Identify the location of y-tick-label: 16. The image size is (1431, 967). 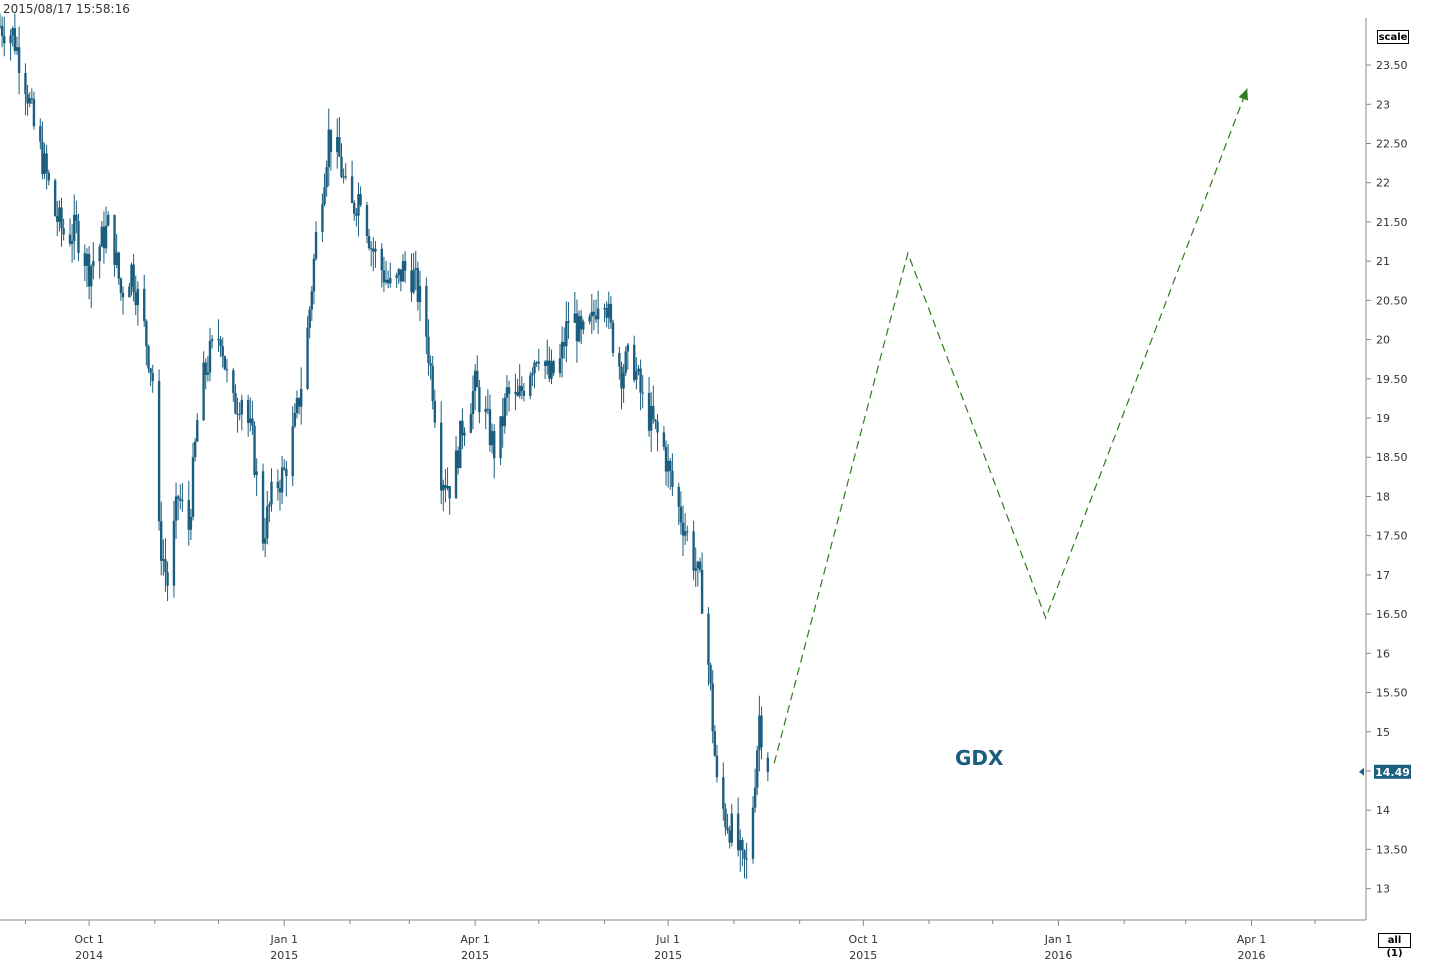
(1383, 653).